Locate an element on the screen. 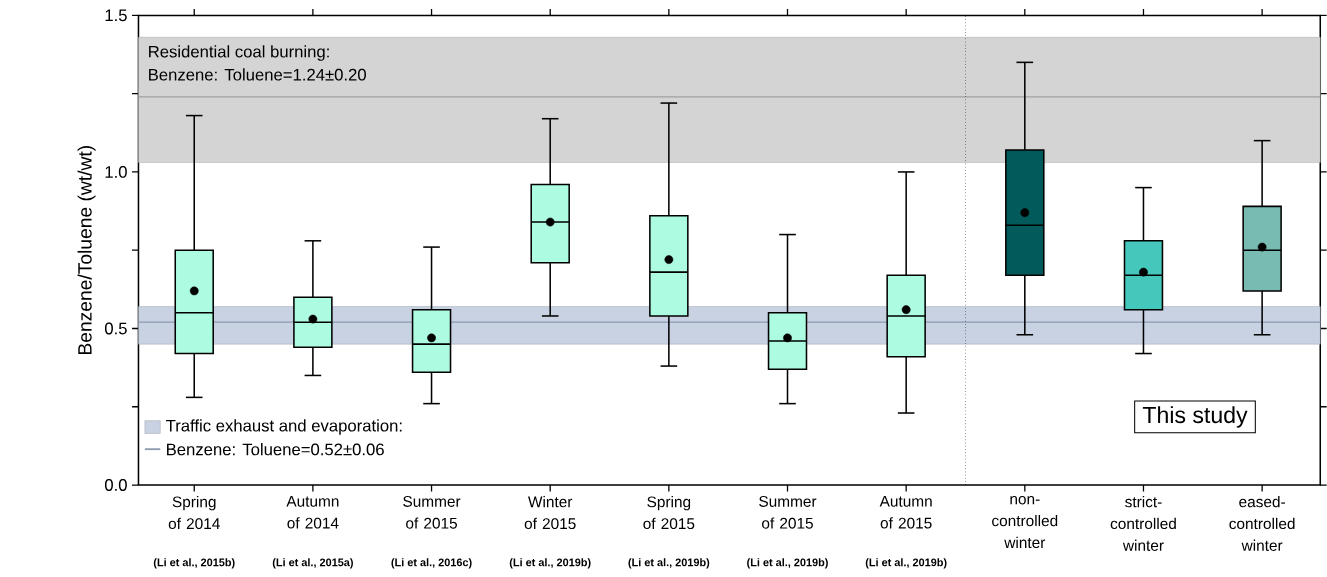  band-label: Residential coal burning: is located at coordinates (239, 53).